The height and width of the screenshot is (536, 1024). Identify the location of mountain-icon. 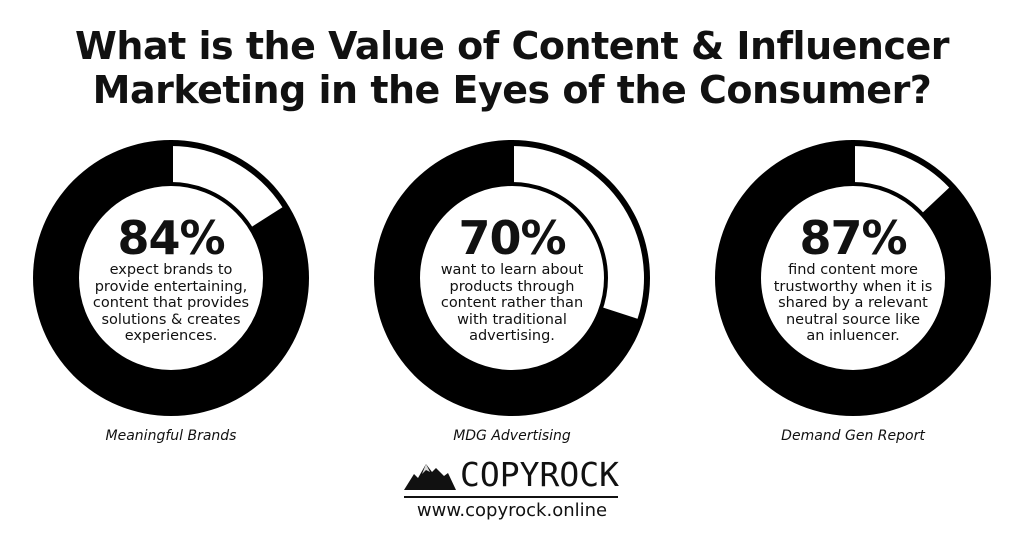
(430, 477).